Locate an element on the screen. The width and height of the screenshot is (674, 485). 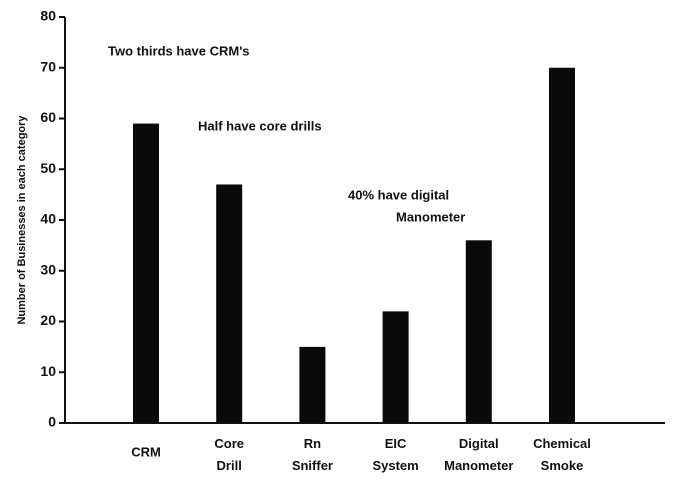
y-tick-label: 80 is located at coordinates (48, 16).